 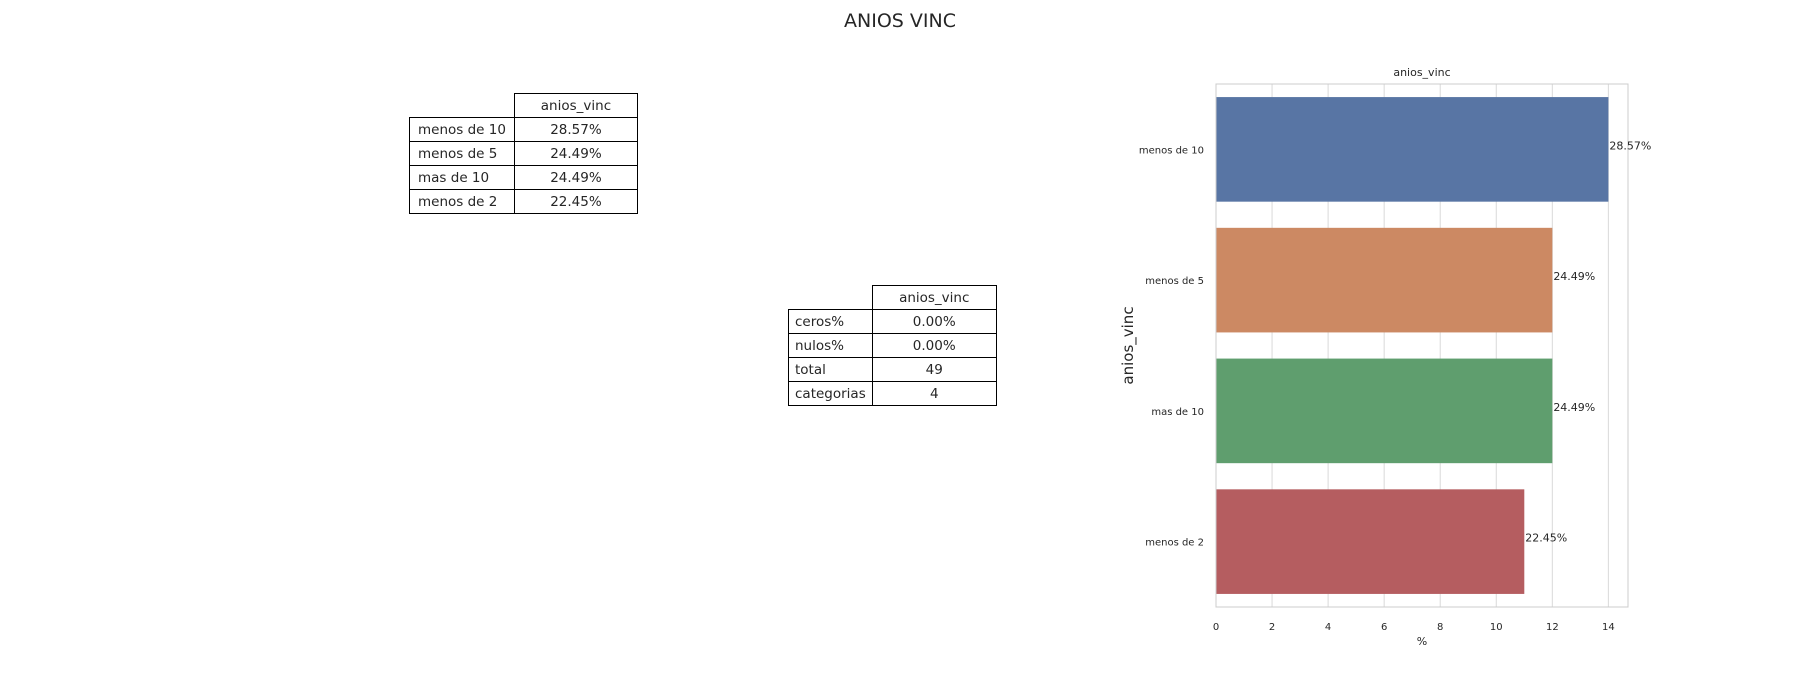 I want to click on table-row: categorias 4, so click(x=892, y=393).